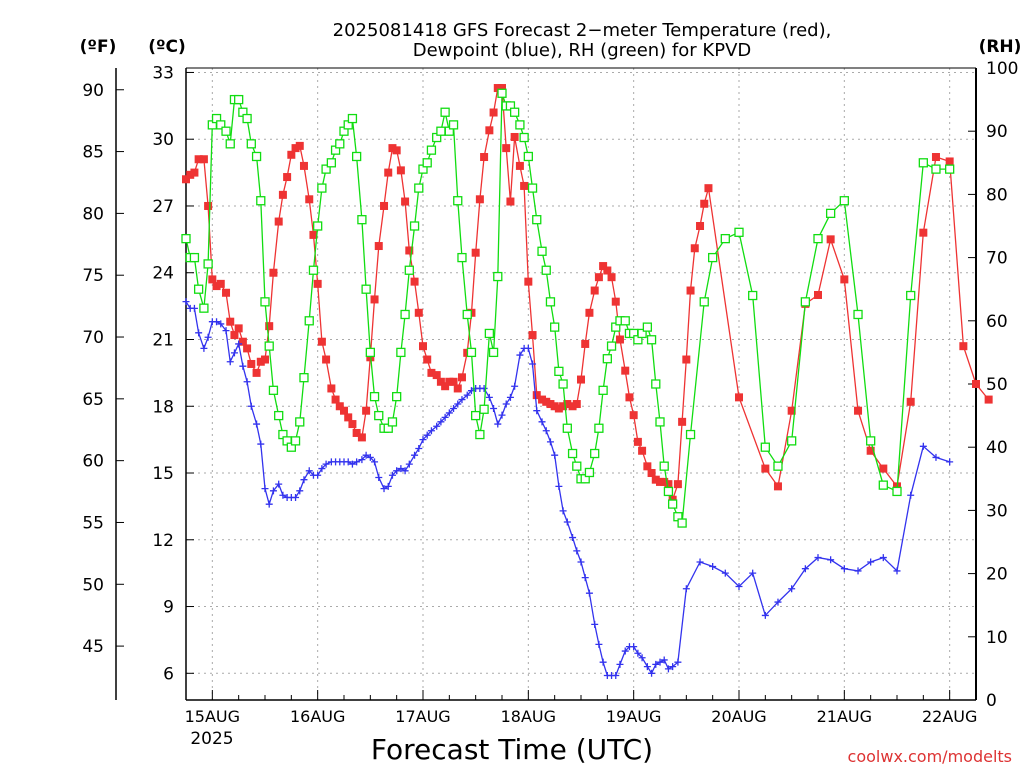 Image resolution: width=1024 pixels, height=773 pixels. I want to click on x-axis-label: Forecast Time (UTC), so click(512, 749).